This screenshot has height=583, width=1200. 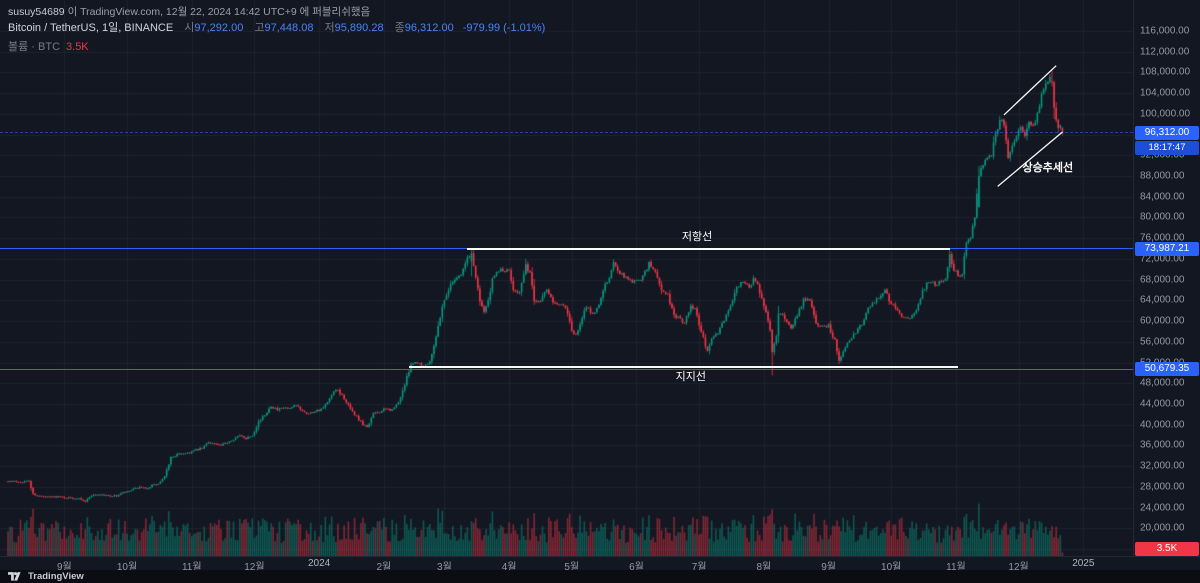 What do you see at coordinates (1165, 31) in the screenshot?
I see `price-axis-label: 116,000.00` at bounding box center [1165, 31].